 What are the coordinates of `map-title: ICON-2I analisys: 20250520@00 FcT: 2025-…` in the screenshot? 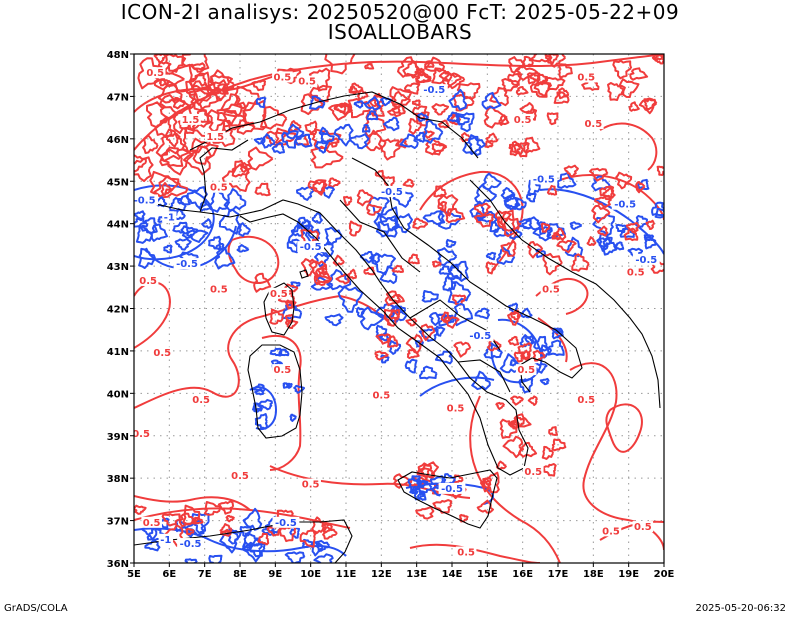 It's located at (400, 12).